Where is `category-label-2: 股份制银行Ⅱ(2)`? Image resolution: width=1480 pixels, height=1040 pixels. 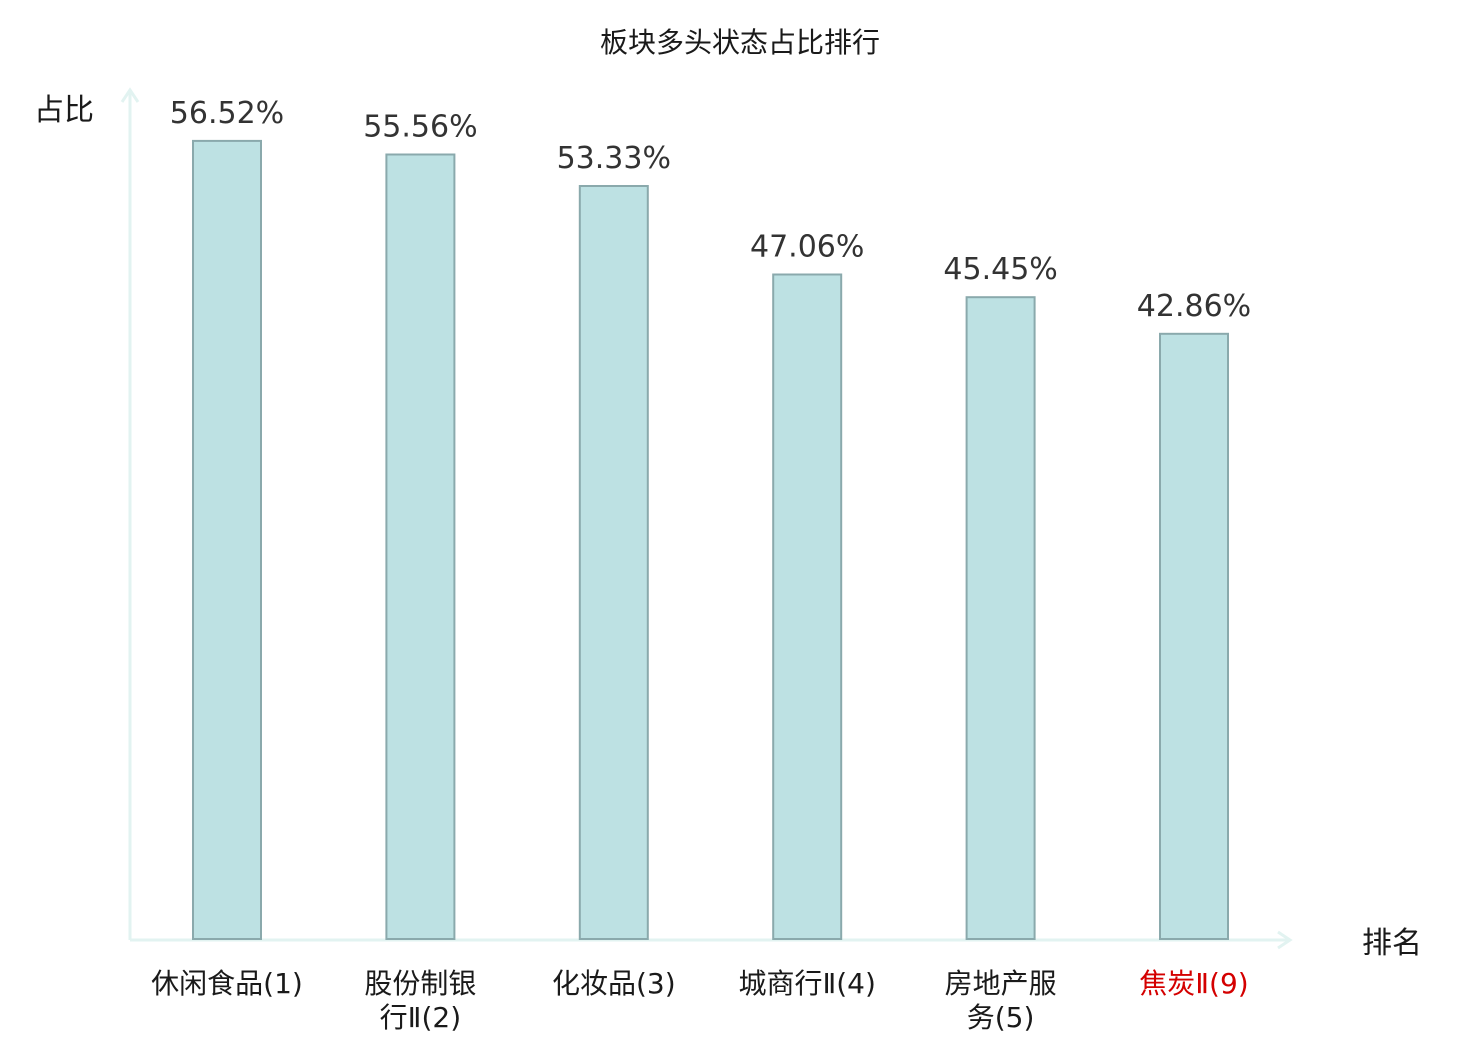
category-label-2: 股份制银行Ⅱ(2) is located at coordinates (420, 1000).